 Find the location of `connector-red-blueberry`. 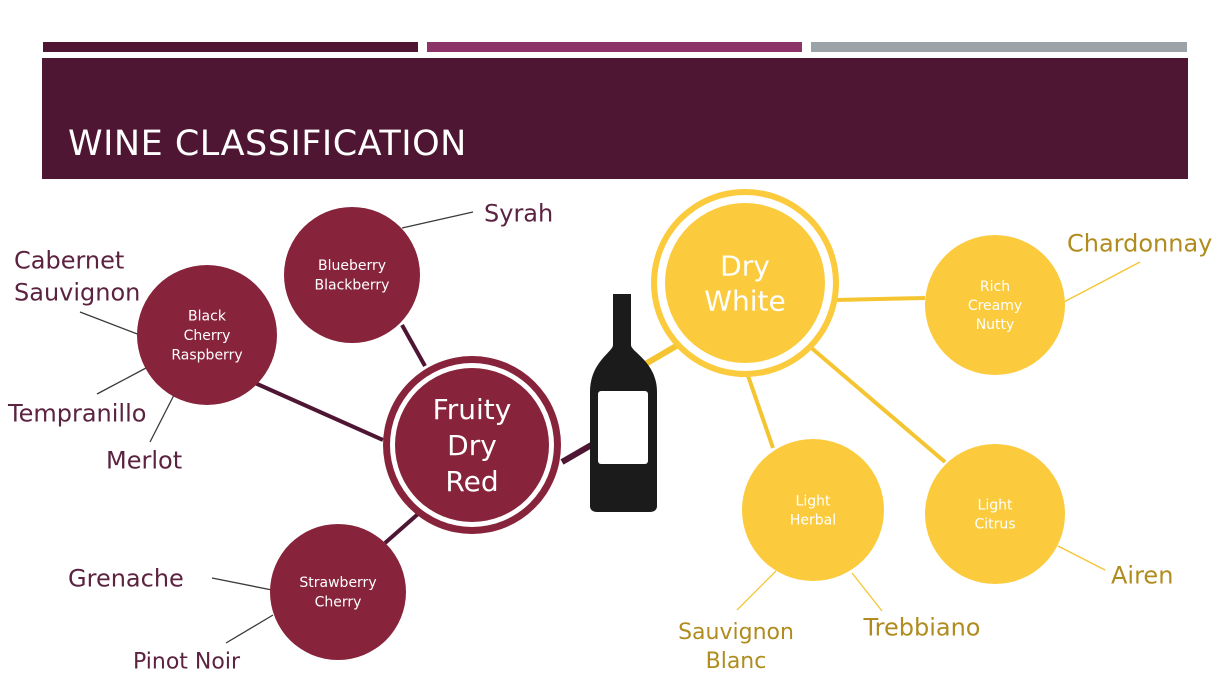

connector-red-blueberry is located at coordinates (413, 345).